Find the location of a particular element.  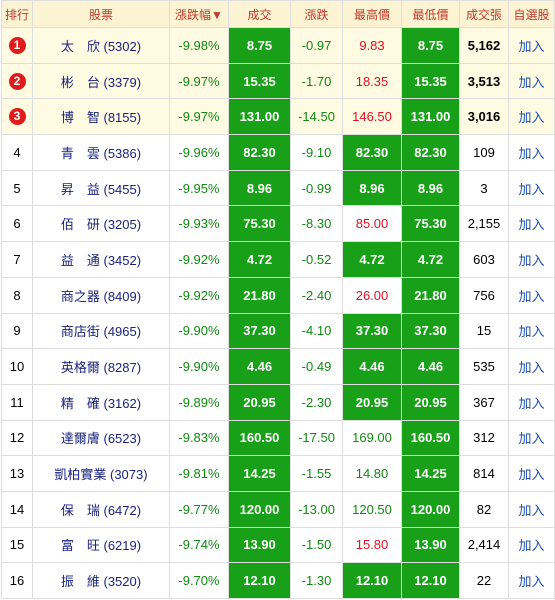

rank-badge: 2 is located at coordinates (17, 81).